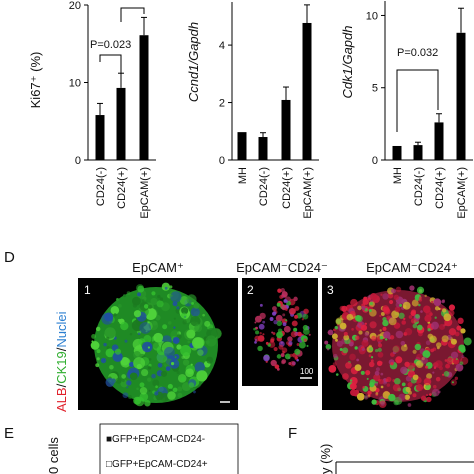 Image resolution: width=474 pixels, height=474 pixels. Describe the element at coordinates (397, 152) in the screenshot. I see `bar` at that location.